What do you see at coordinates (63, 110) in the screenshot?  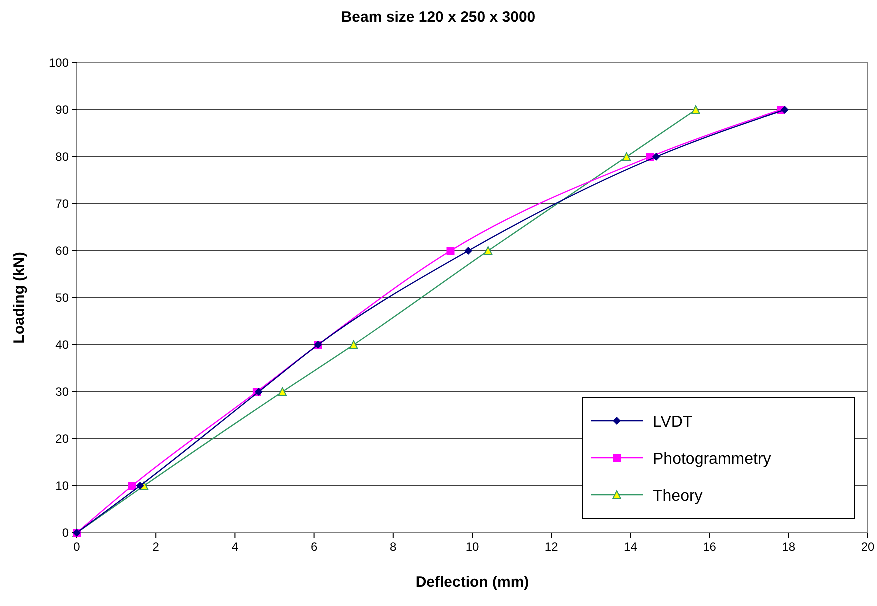 I see `y-tick-label: 90` at bounding box center [63, 110].